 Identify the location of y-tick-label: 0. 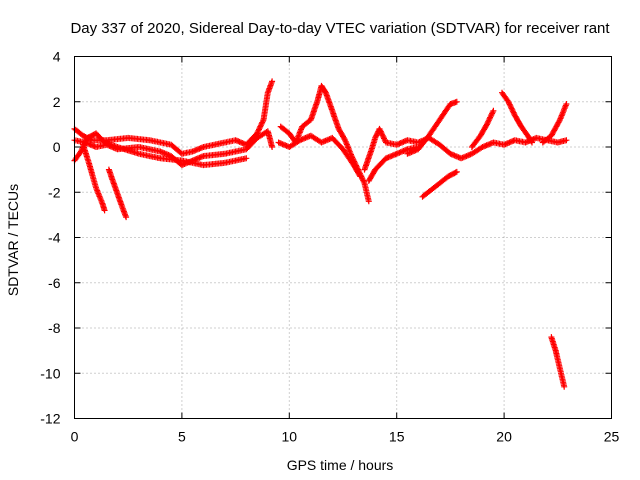
(57, 147).